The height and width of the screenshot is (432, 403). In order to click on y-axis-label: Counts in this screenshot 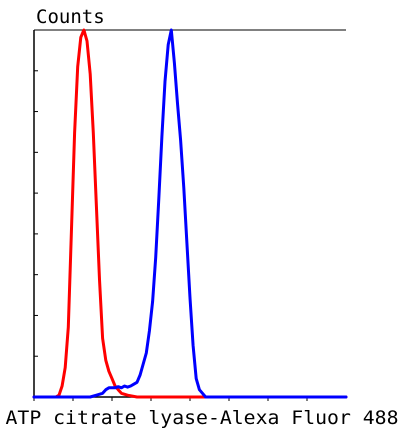, I will do `click(70, 17)`.